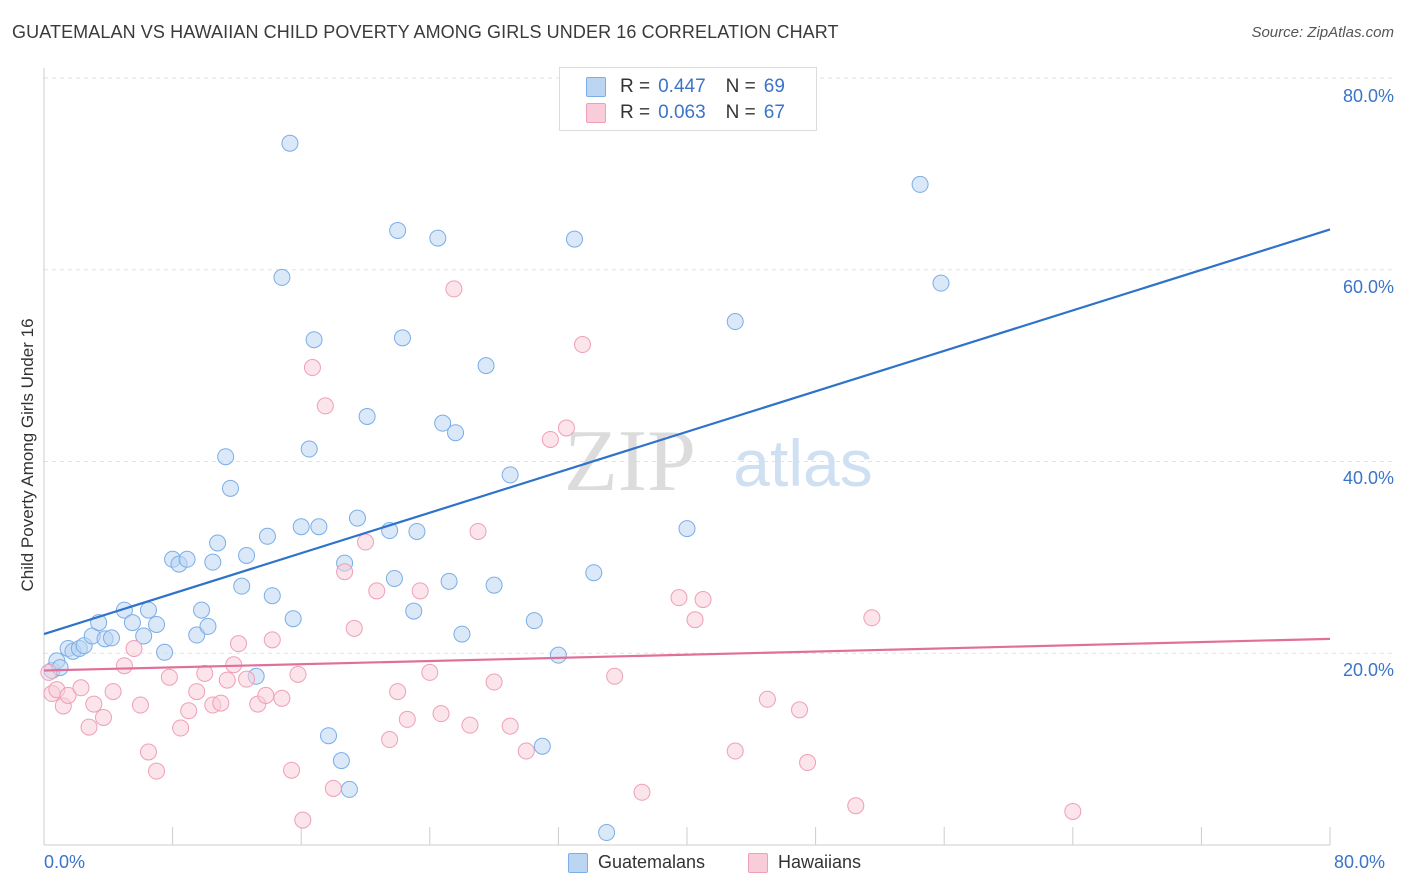 This screenshot has width=1406, height=892. I want to click on n-label: N =, so click(740, 86).